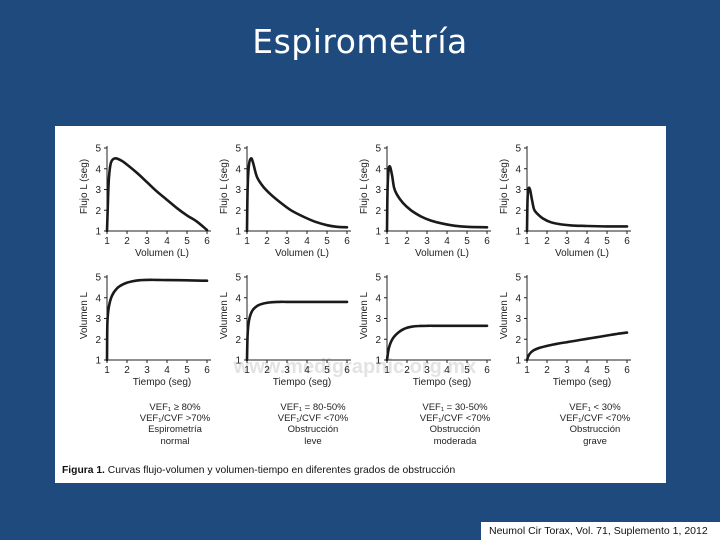 The width and height of the screenshot is (720, 540). What do you see at coordinates (355, 367) in the screenshot?
I see `watermark: www.medigraphic.org.mx` at bounding box center [355, 367].